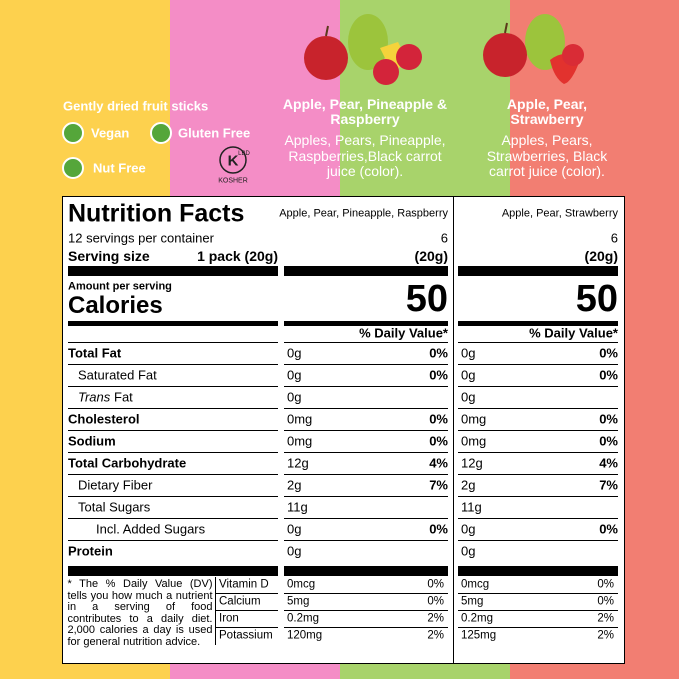 The image size is (679, 679). What do you see at coordinates (559, 213) in the screenshot?
I see `column-name: Apple, Pear, Strawberry` at bounding box center [559, 213].